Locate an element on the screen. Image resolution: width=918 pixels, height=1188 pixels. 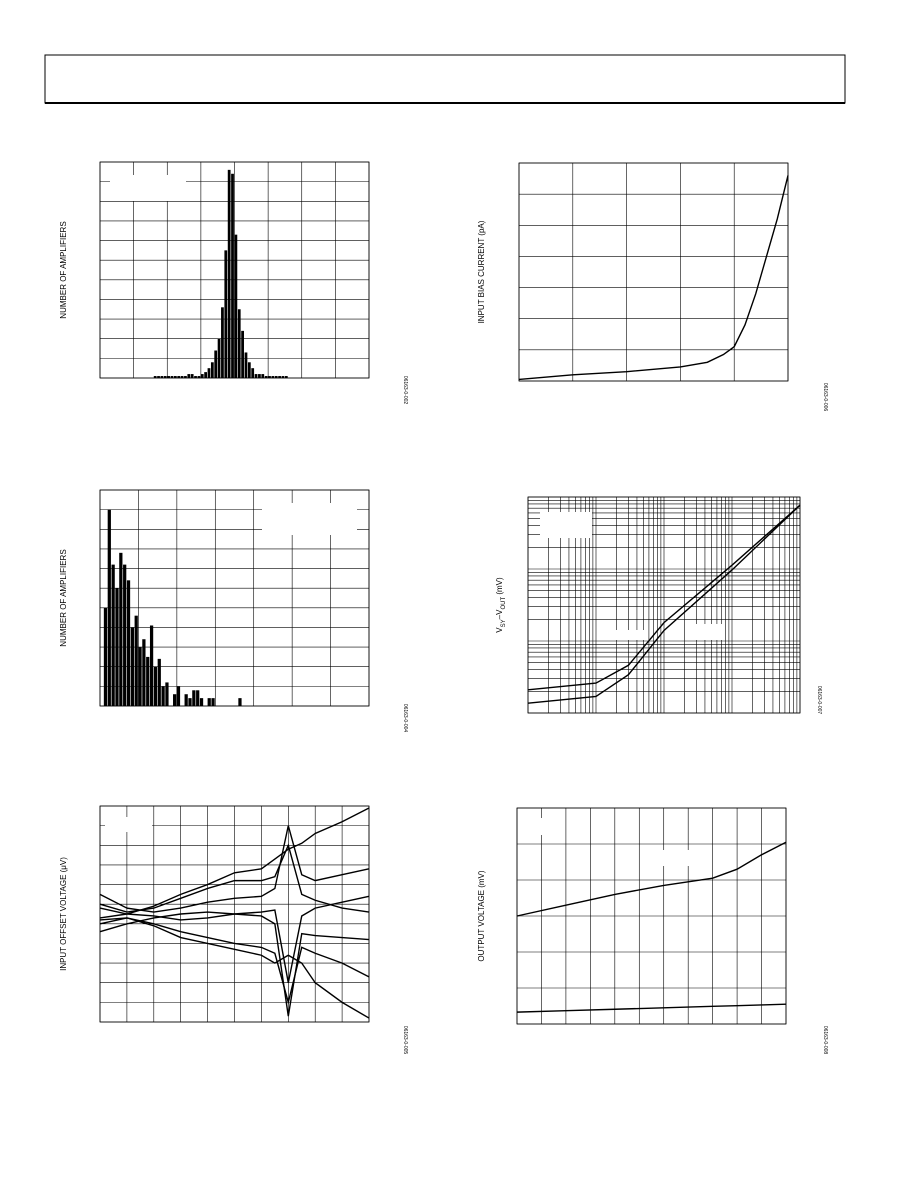
figure-code: 06163-0-008 is located at coordinates (825, 1040).